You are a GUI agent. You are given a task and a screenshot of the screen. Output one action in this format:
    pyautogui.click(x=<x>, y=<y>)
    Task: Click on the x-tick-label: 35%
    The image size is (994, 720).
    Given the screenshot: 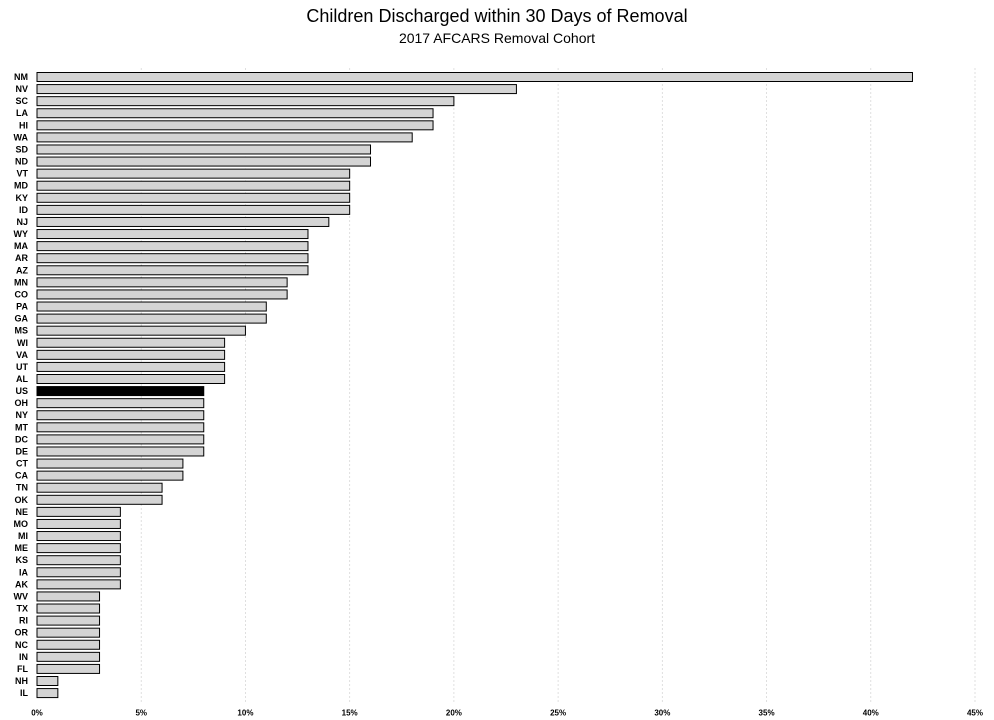 What is the action you would take?
    pyautogui.click(x=767, y=713)
    